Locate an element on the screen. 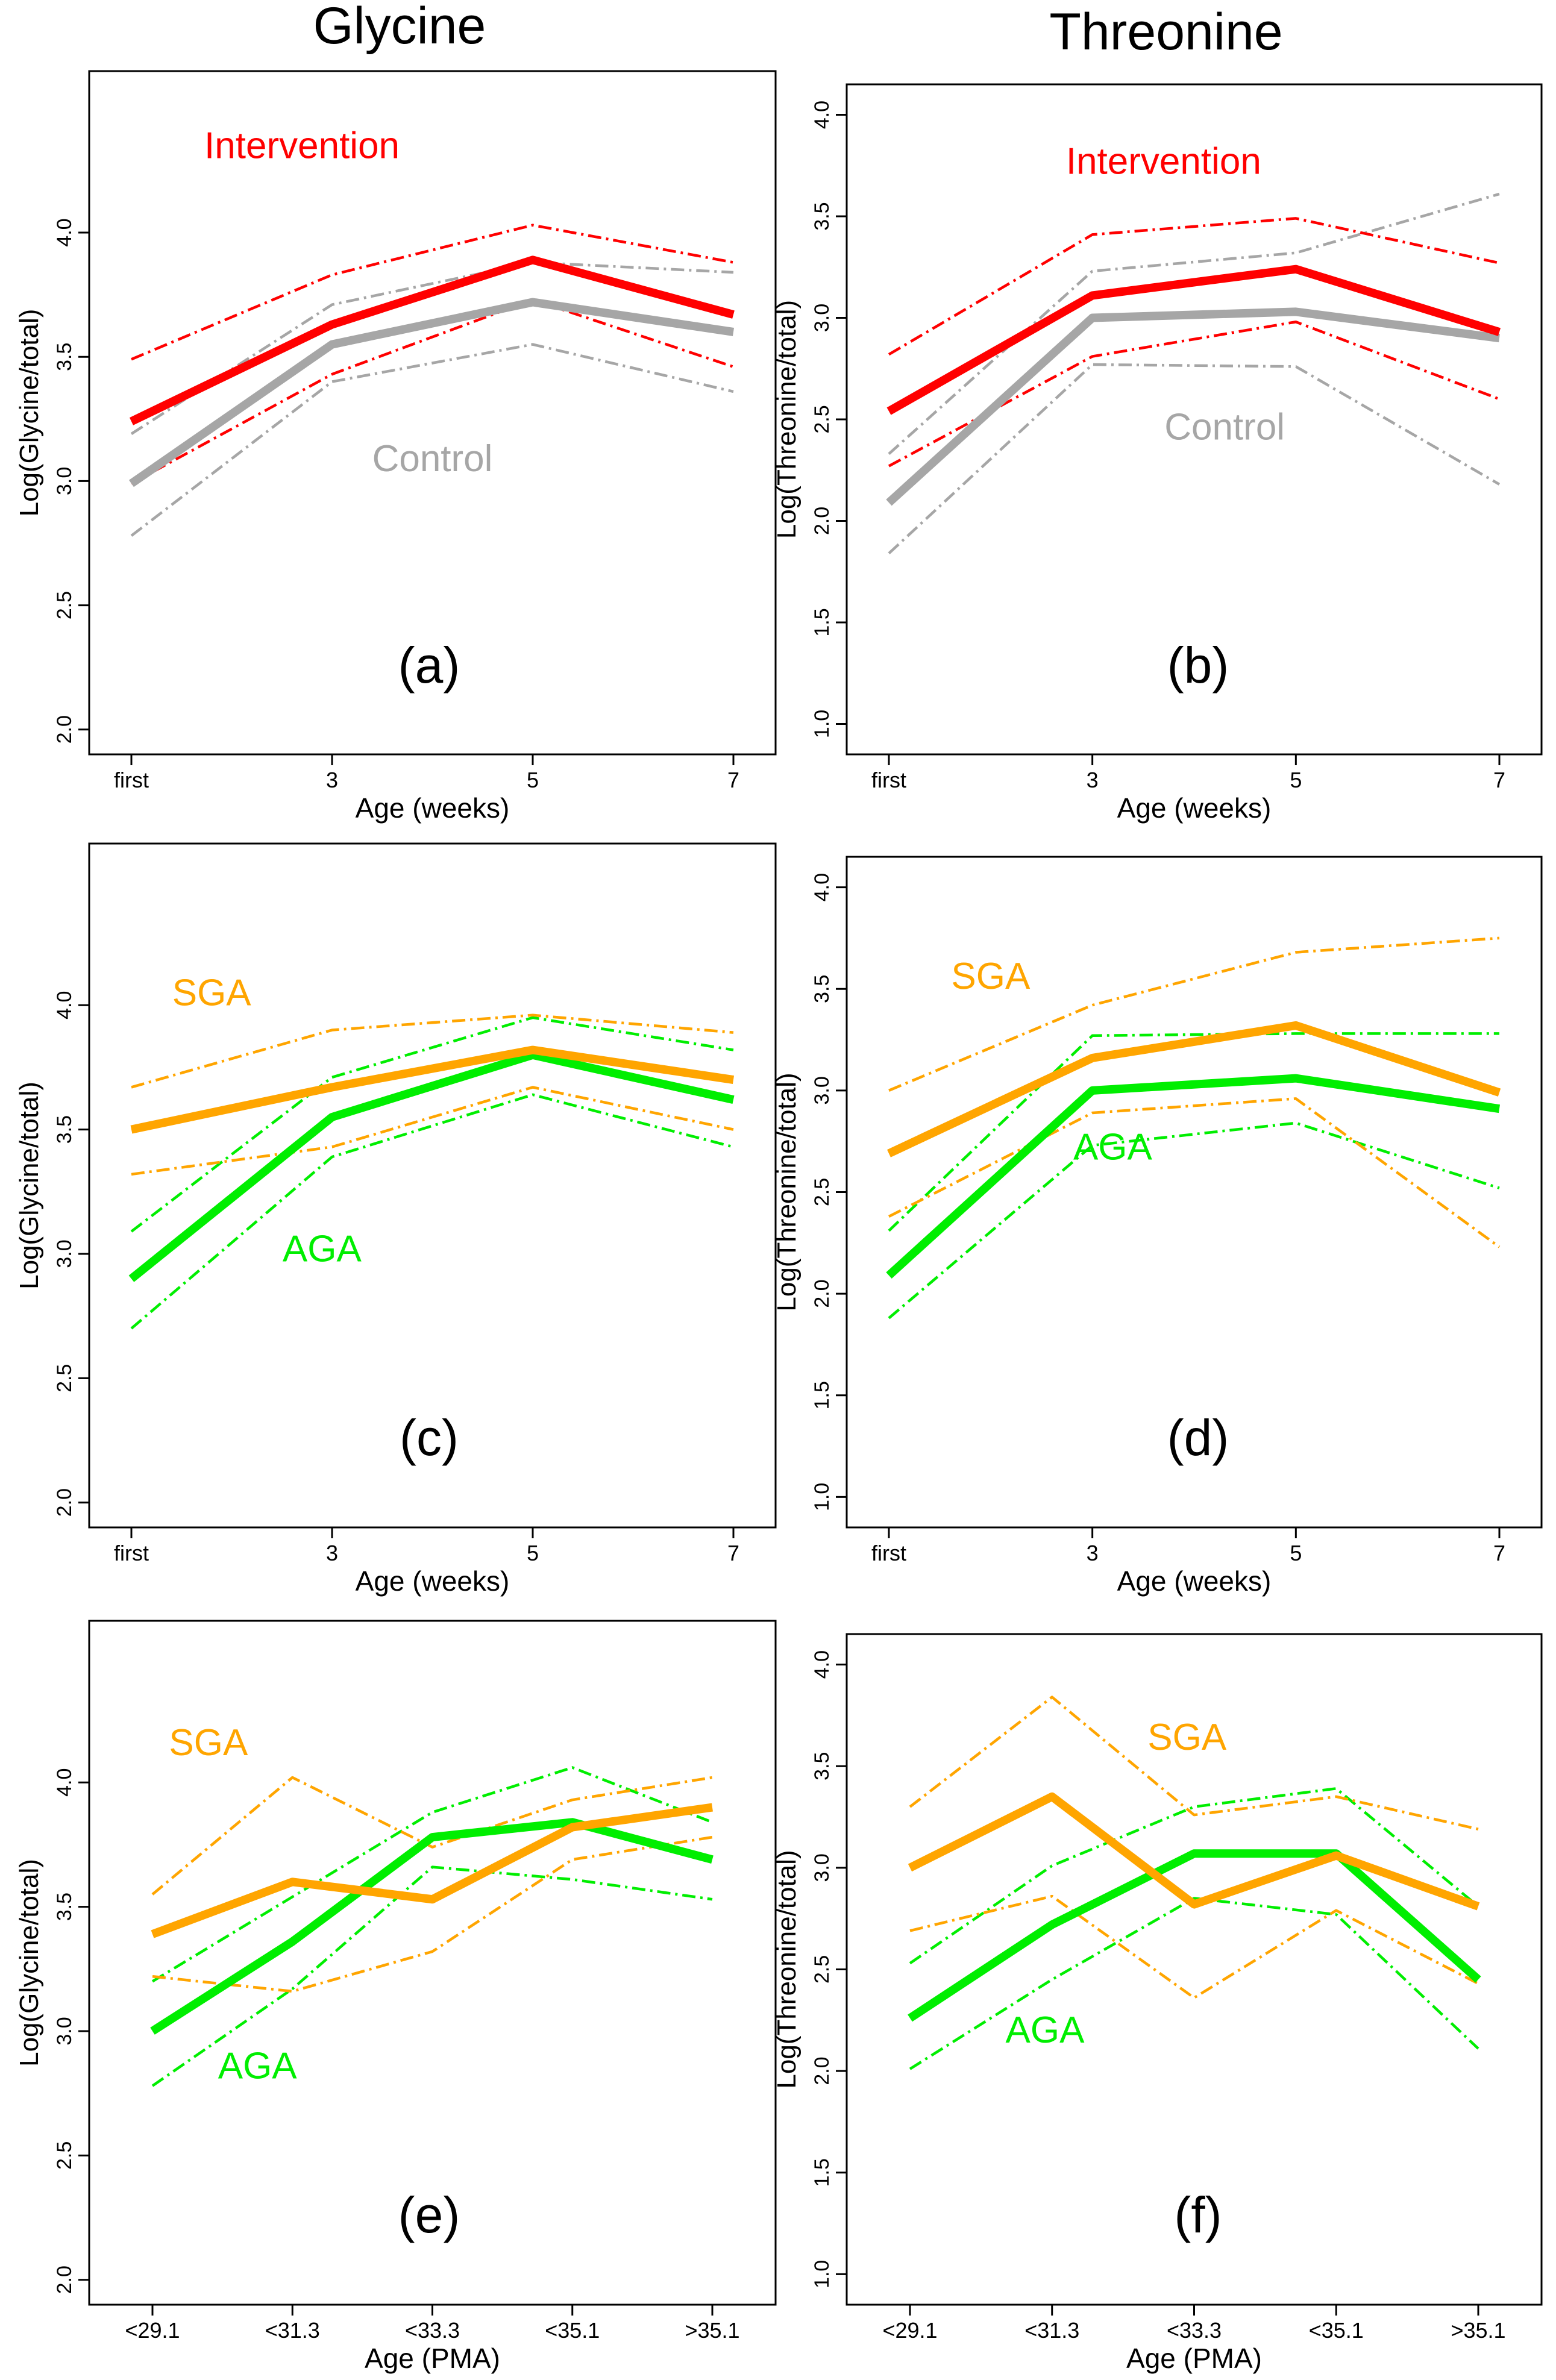 The image size is (1556, 2380). panel-label: (b) is located at coordinates (1198, 665).